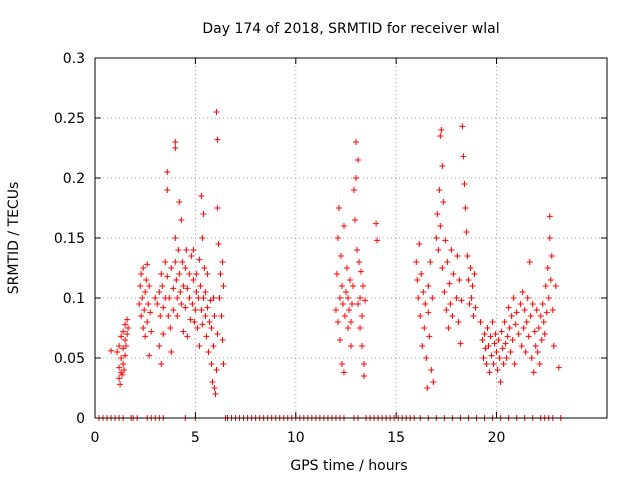 The image size is (640, 480). Describe the element at coordinates (74, 179) in the screenshot. I see `y-tick-label: 0.2` at that location.